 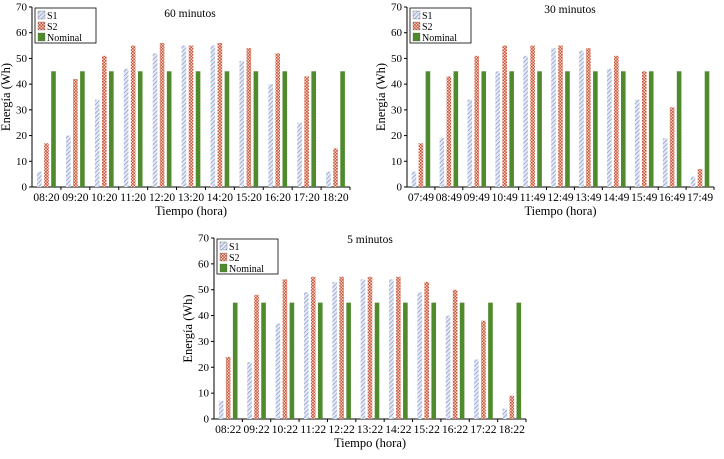 I want to click on chart-title: 5 minutos, so click(x=370, y=240).